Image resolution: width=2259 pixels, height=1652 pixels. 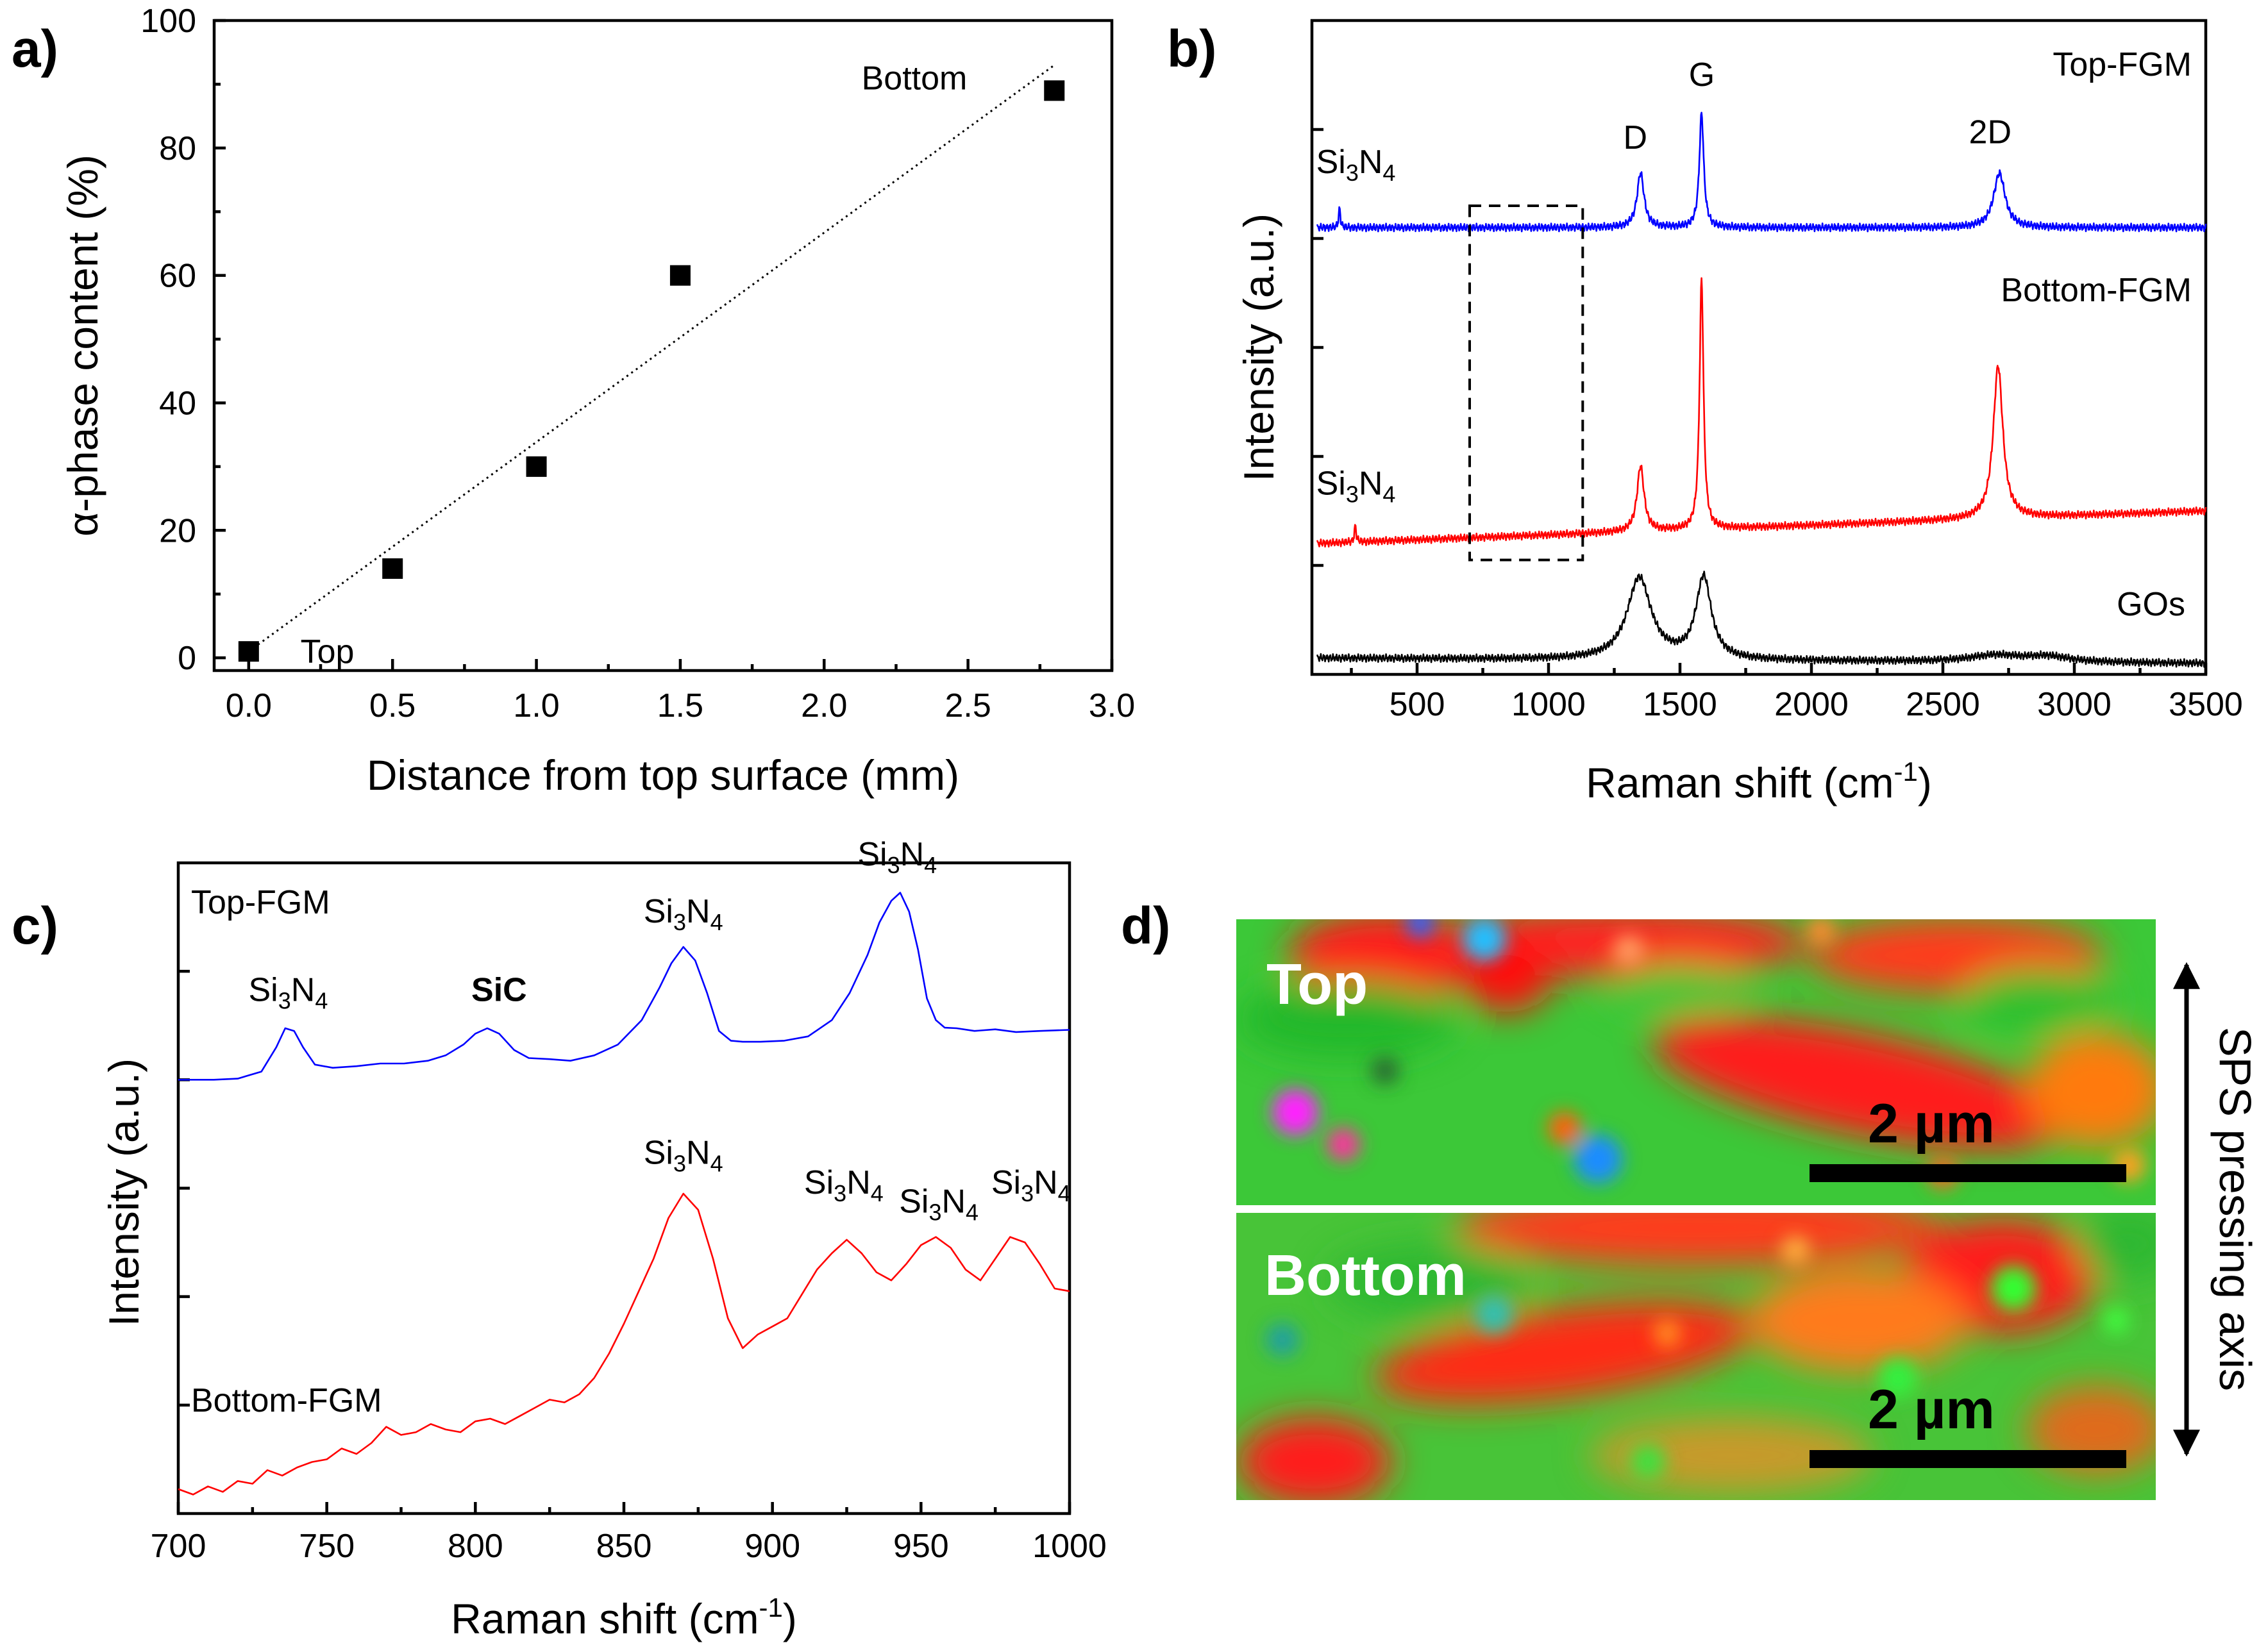 What do you see at coordinates (624, 1546) in the screenshot?
I see `x-tick-label: 850` at bounding box center [624, 1546].